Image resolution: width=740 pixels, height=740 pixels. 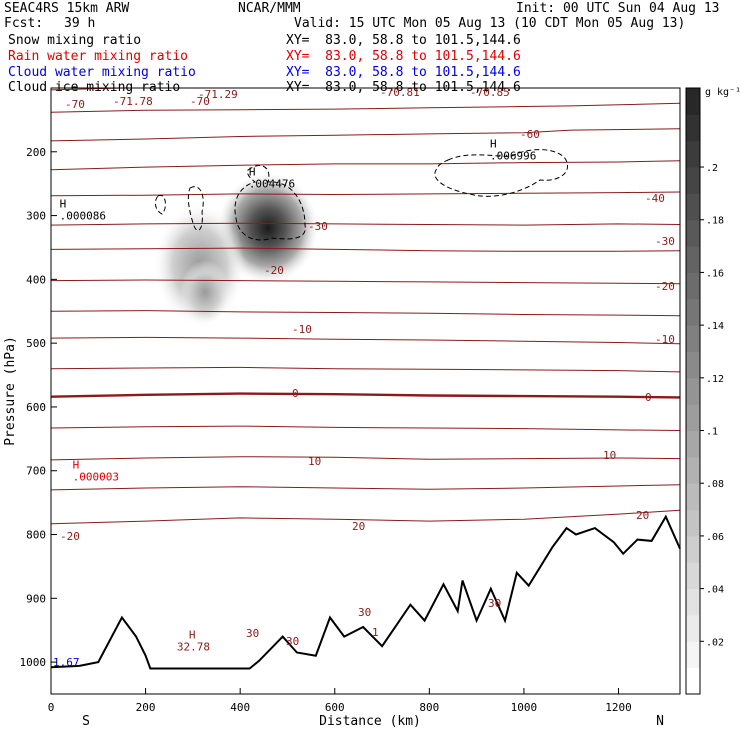 I want to click on field-name-cloud-water: Cloud water mixing ratio, so click(x=102, y=72).